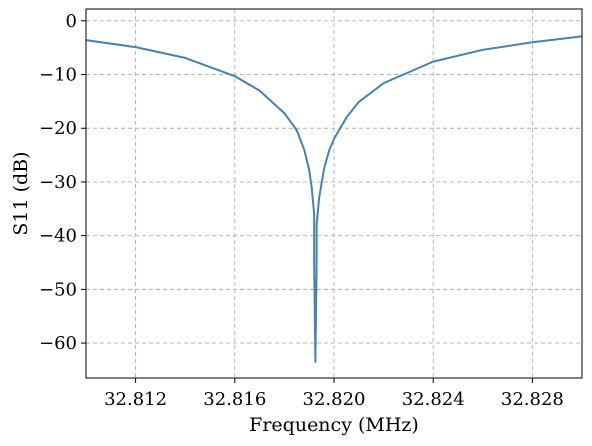  I want to click on x-tick-label: 32.816, so click(234, 399).